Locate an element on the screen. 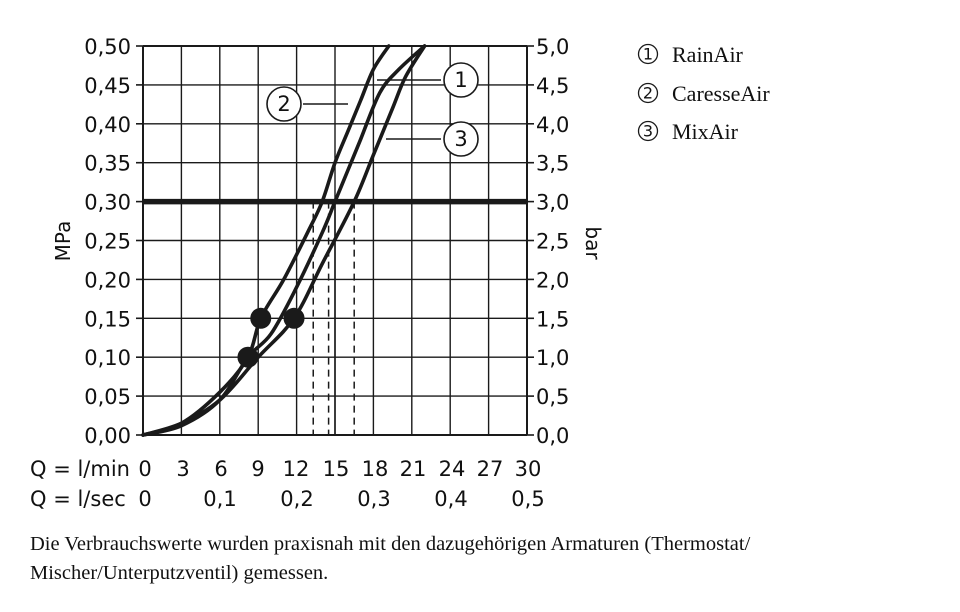 The image size is (960, 612). left-tick-label: 0,40 is located at coordinates (107, 125).